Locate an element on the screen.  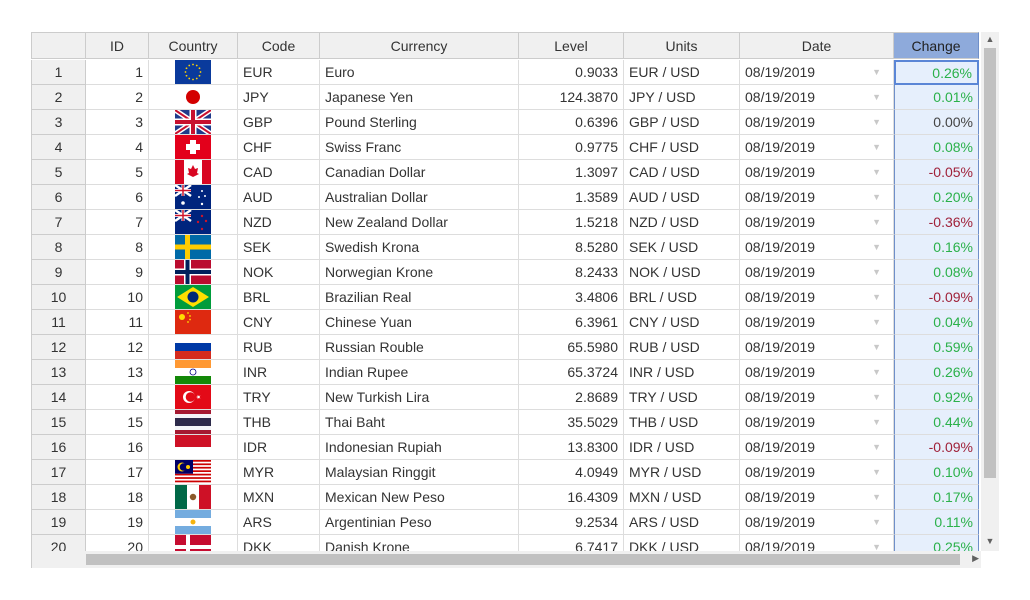
cell-units: IDR / USD is located at coordinates (682, 447).